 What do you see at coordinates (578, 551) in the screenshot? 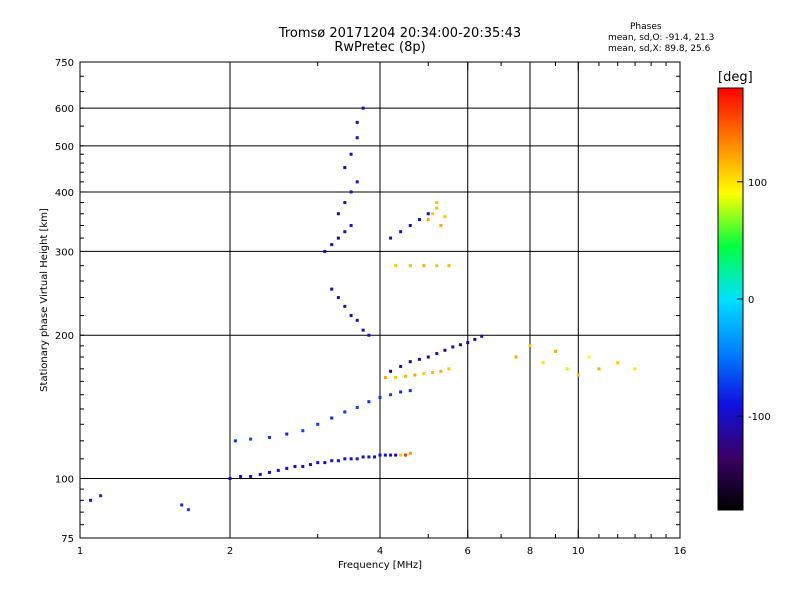
I see `x-tick-label: 10` at bounding box center [578, 551].